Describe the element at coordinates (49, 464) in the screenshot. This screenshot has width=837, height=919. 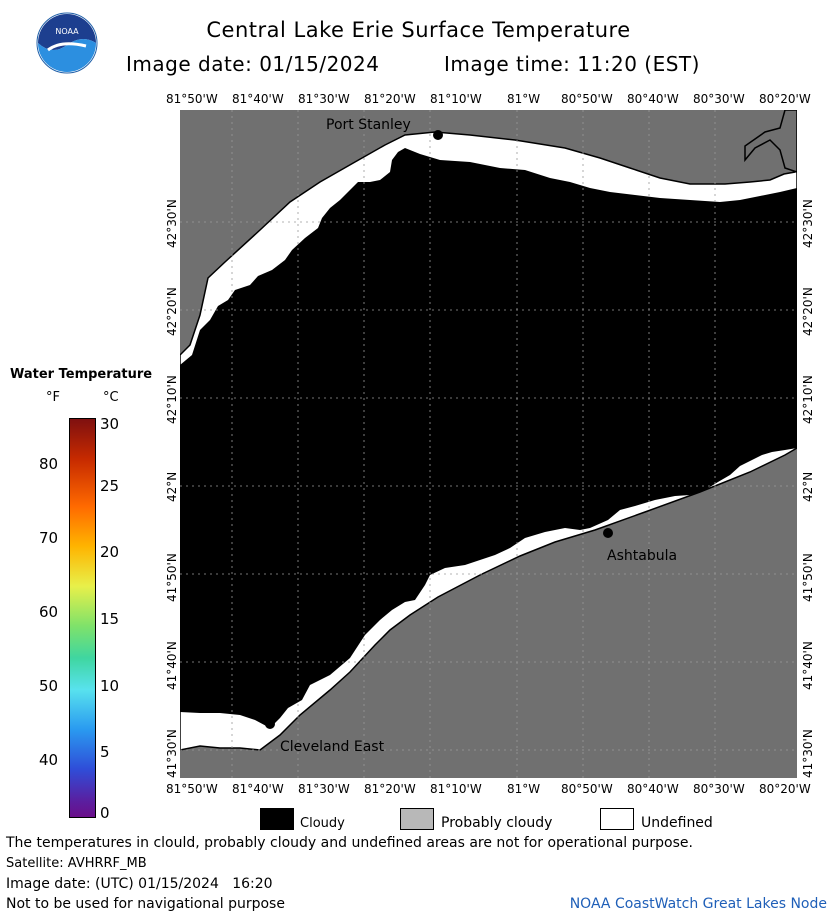
I see `fahrenheit-tick: 80` at that location.